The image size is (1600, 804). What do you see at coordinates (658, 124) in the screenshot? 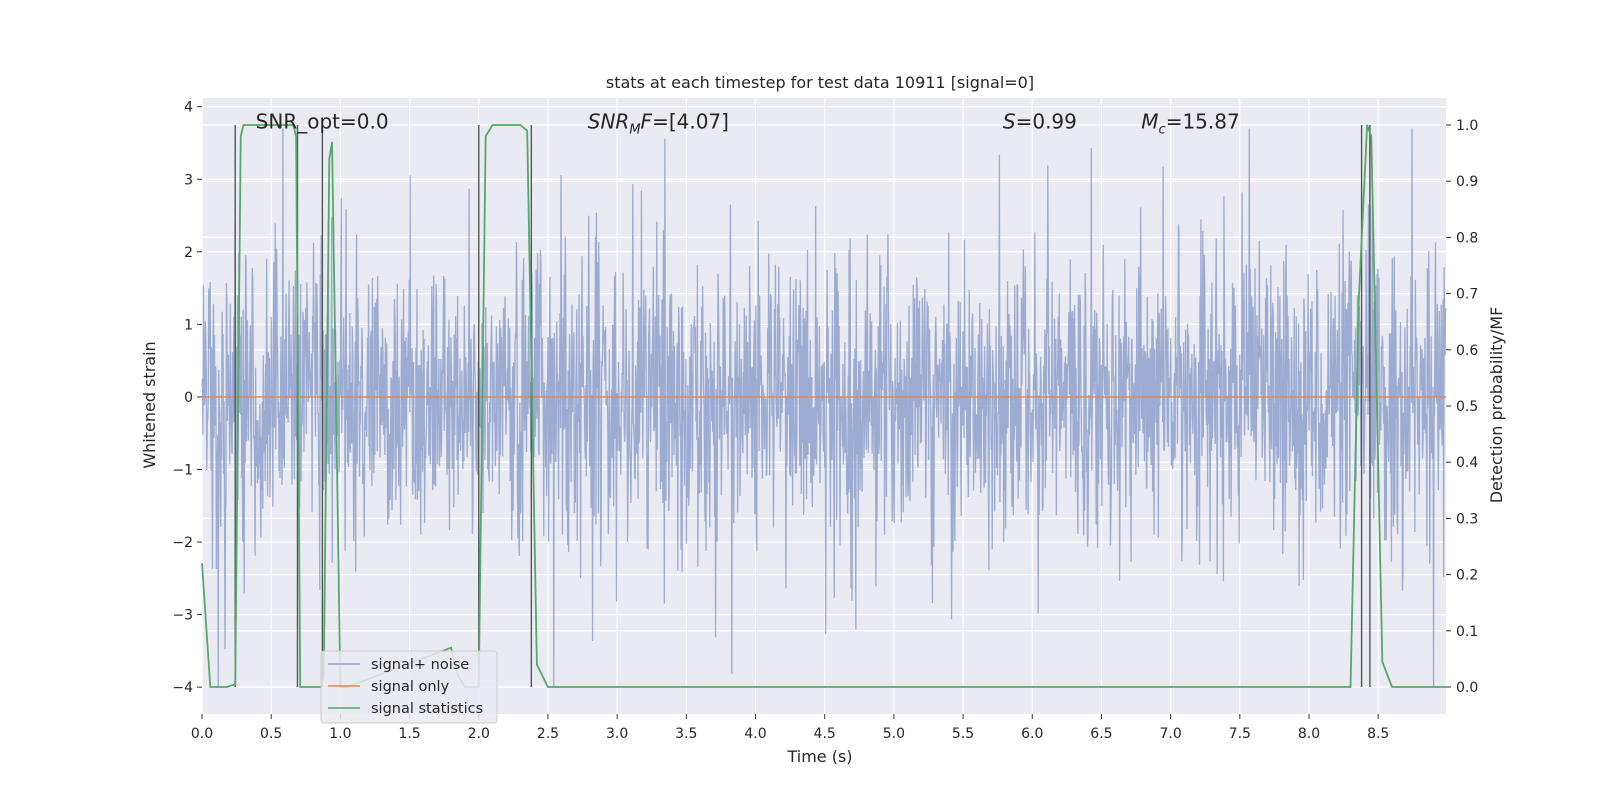
I see `annotation-text: SNRMF=[4.07]` at bounding box center [658, 124].